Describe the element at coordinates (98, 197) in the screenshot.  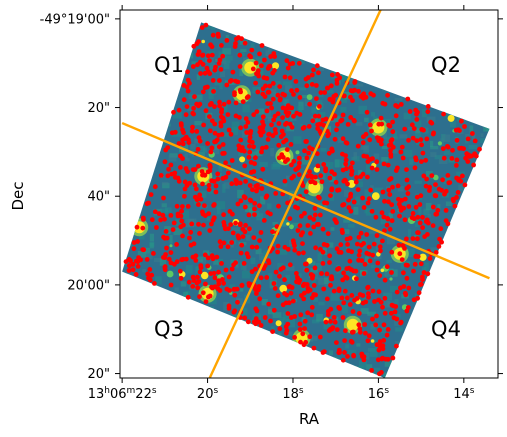
I see `y-tick-label: 40"` at that location.